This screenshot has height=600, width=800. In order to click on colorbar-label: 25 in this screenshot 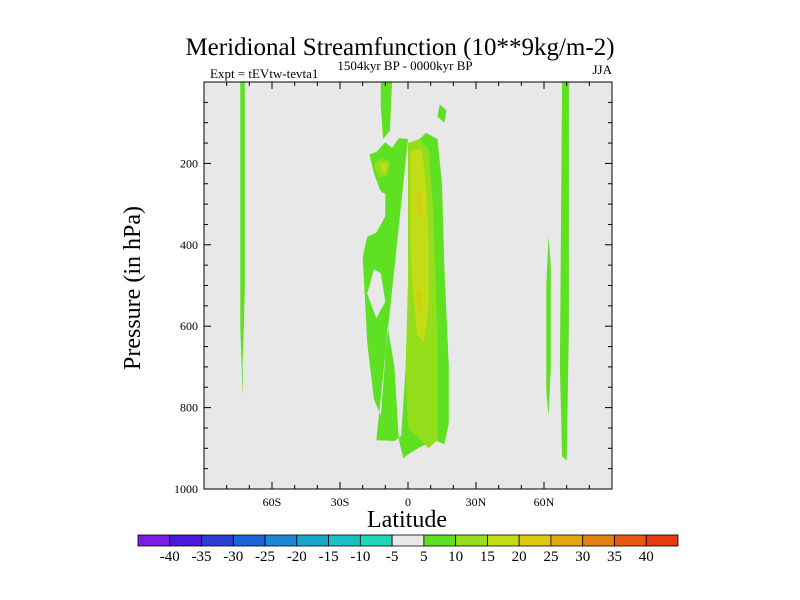, I will do `click(550, 557)`.